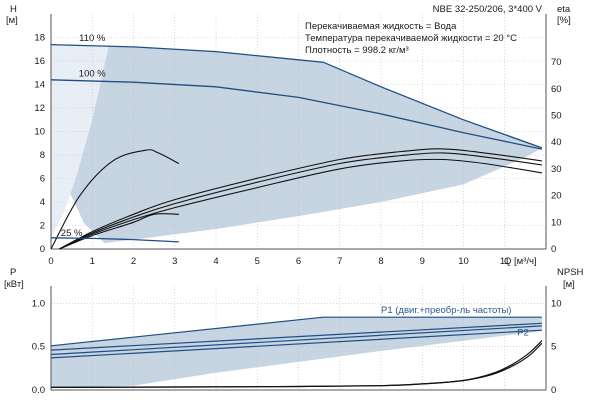 The image size is (600, 400). What do you see at coordinates (296, 364) in the screenshot?
I see `npsh-curve` at bounding box center [296, 364].